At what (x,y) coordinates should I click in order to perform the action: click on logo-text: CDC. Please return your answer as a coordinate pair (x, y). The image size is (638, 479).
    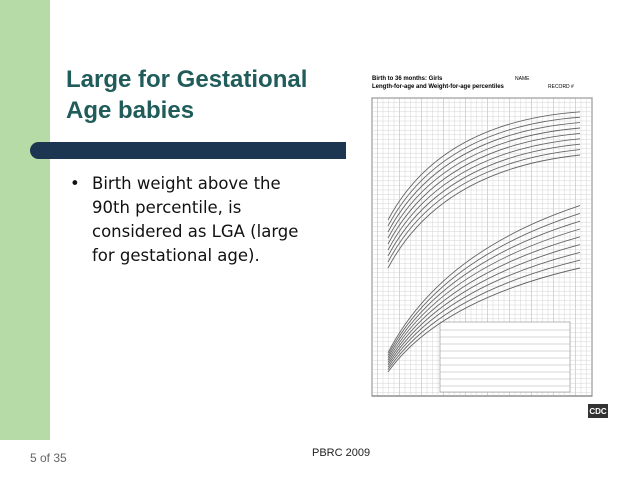
    Looking at the image, I should click on (598, 411).